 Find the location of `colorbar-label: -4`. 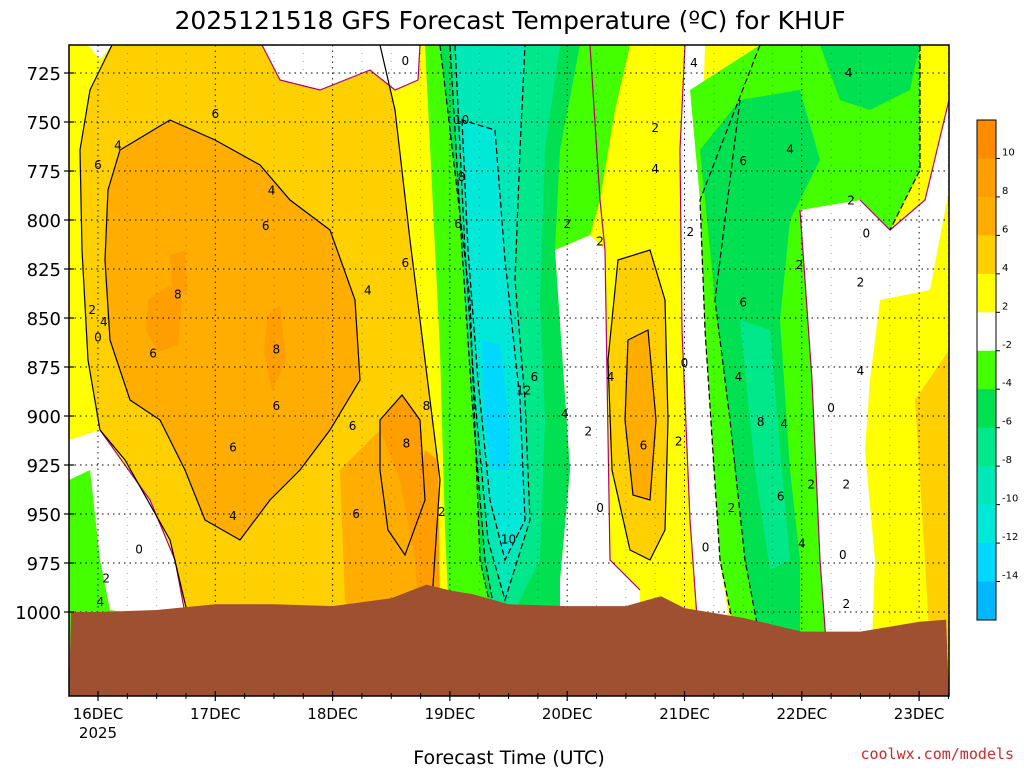

colorbar-label: -4 is located at coordinates (1007, 383).